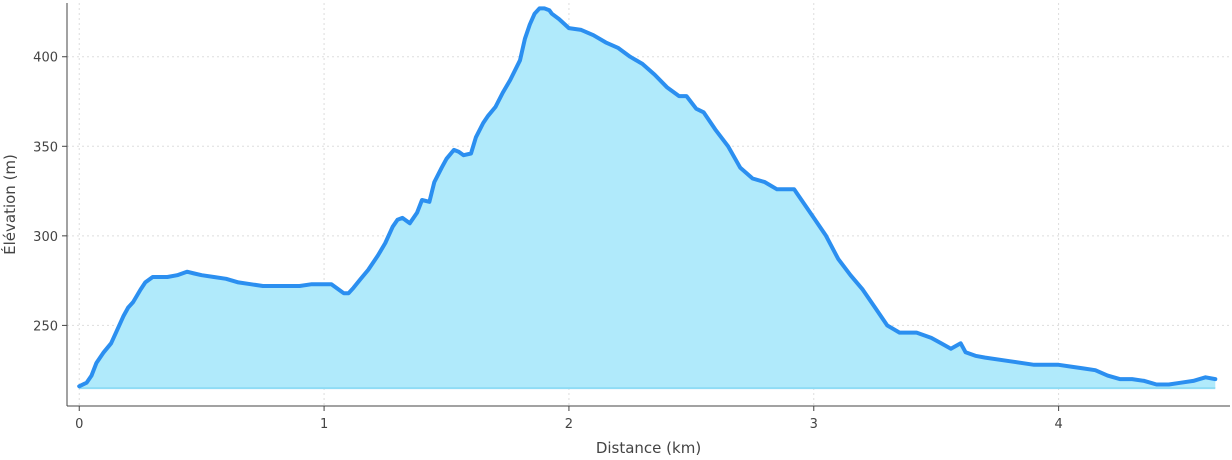  What do you see at coordinates (648, 448) in the screenshot?
I see `x-axis-label: Distance (km)` at bounding box center [648, 448].